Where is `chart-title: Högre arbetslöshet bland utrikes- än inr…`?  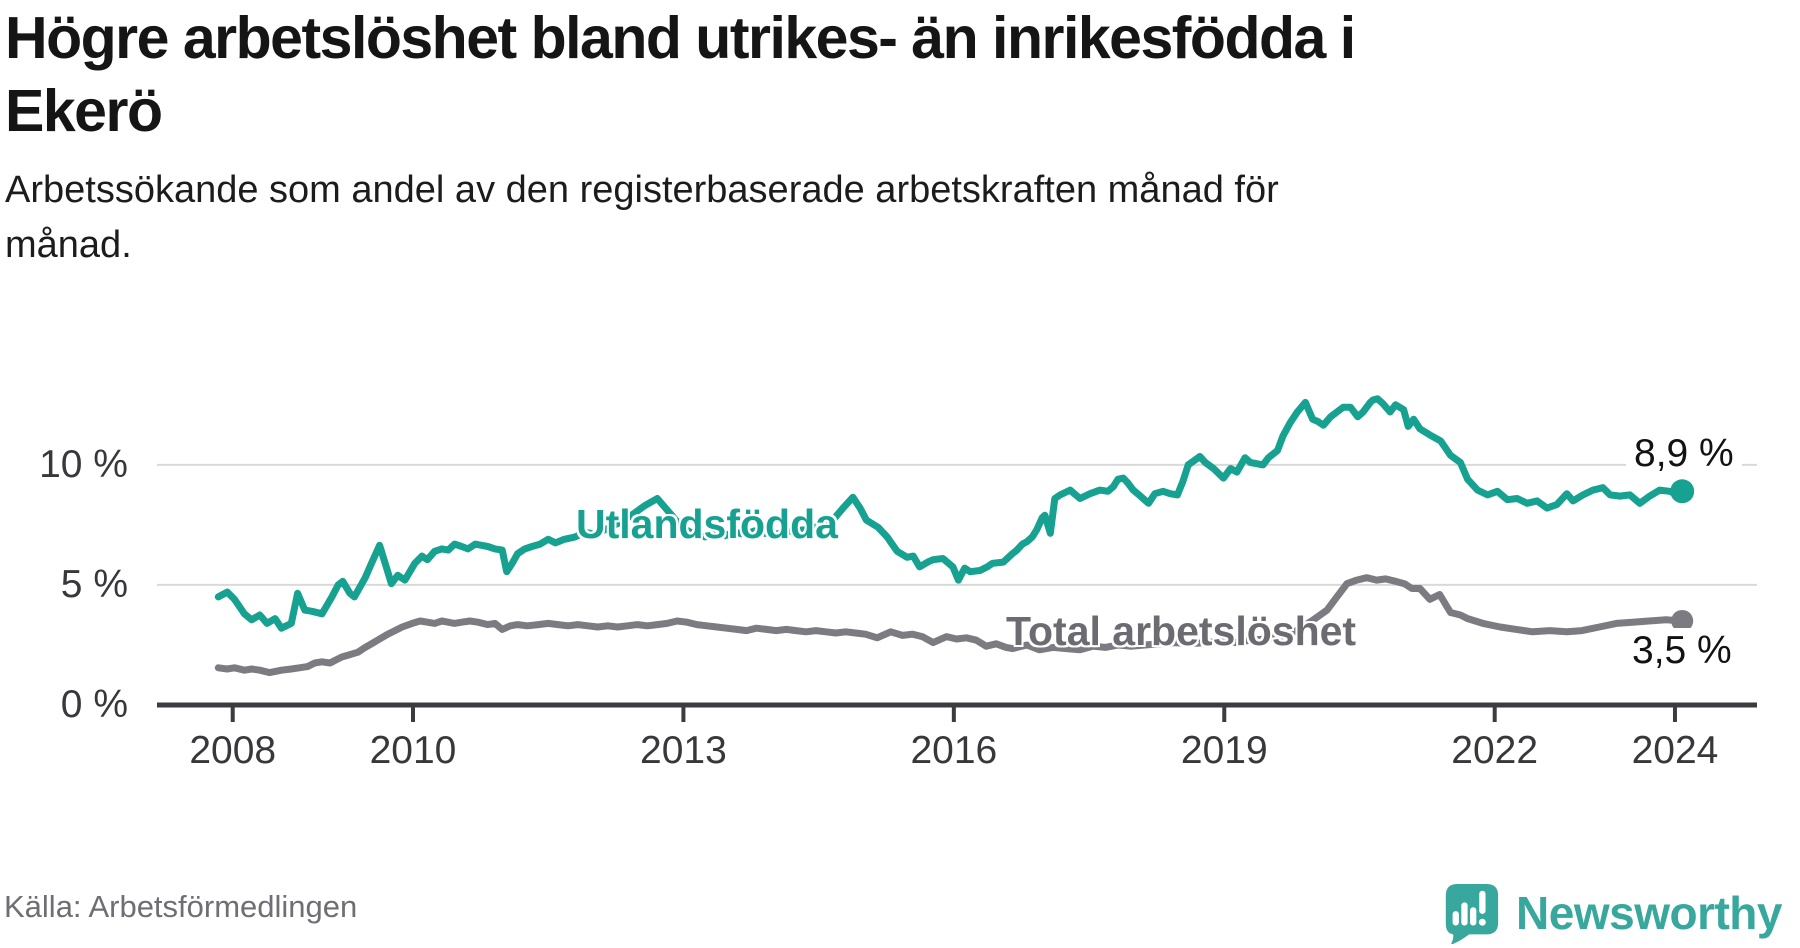
chart-title: Högre arbetslöshet bland utrikes- än inr… is located at coordinates (680, 74).